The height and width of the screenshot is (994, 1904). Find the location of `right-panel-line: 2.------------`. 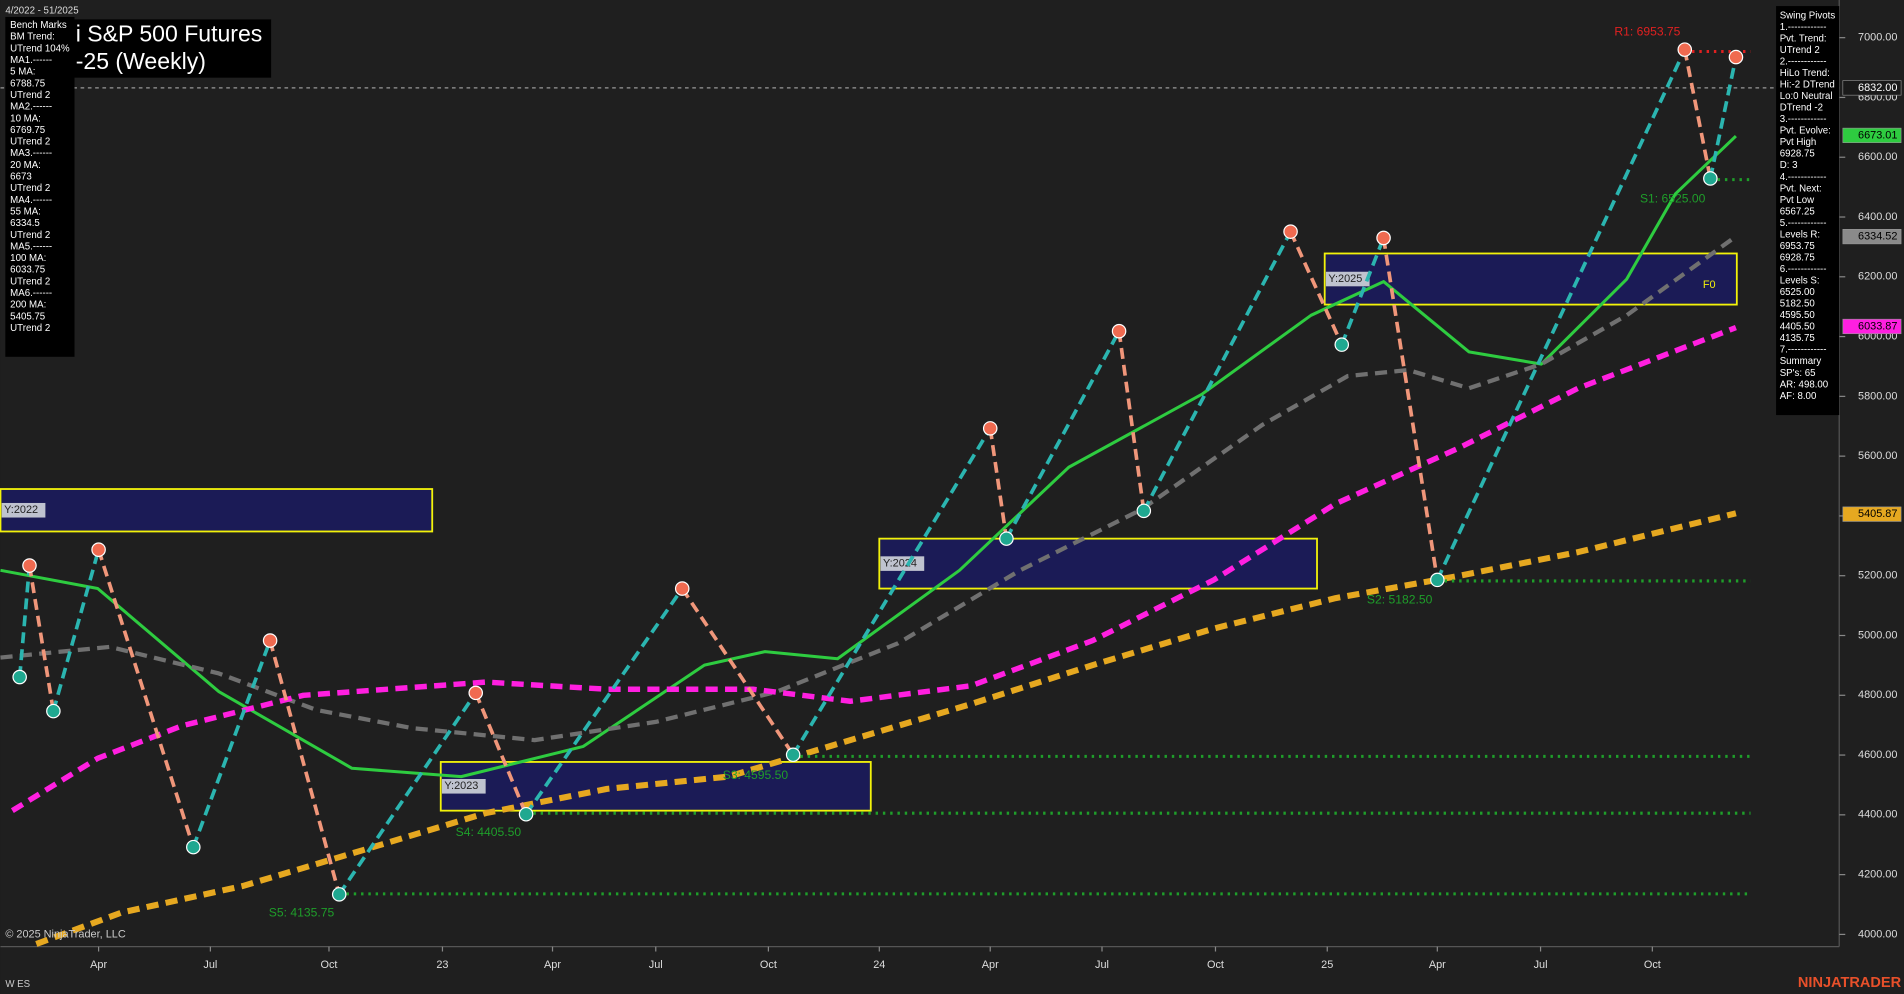

right-panel-line: 2.------------ is located at coordinates (1803, 61).